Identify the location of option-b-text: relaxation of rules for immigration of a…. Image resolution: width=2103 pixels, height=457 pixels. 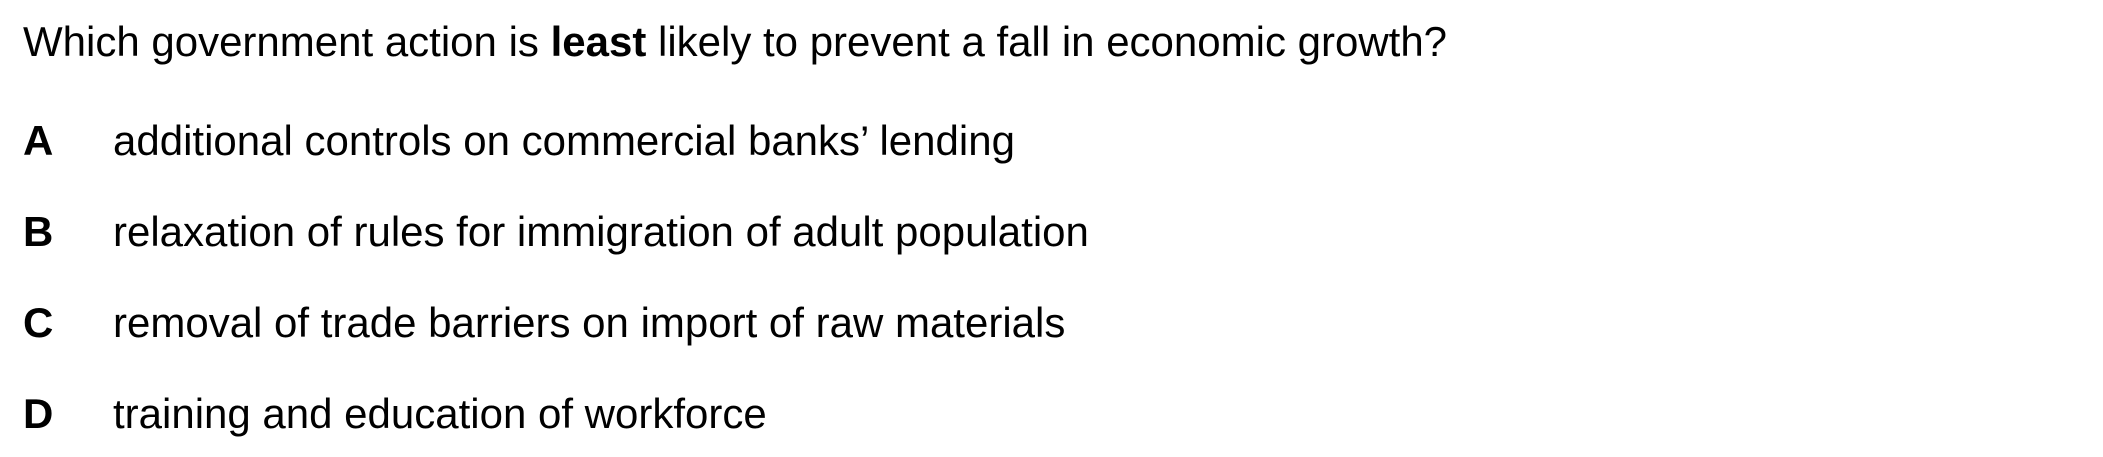
(601, 231).